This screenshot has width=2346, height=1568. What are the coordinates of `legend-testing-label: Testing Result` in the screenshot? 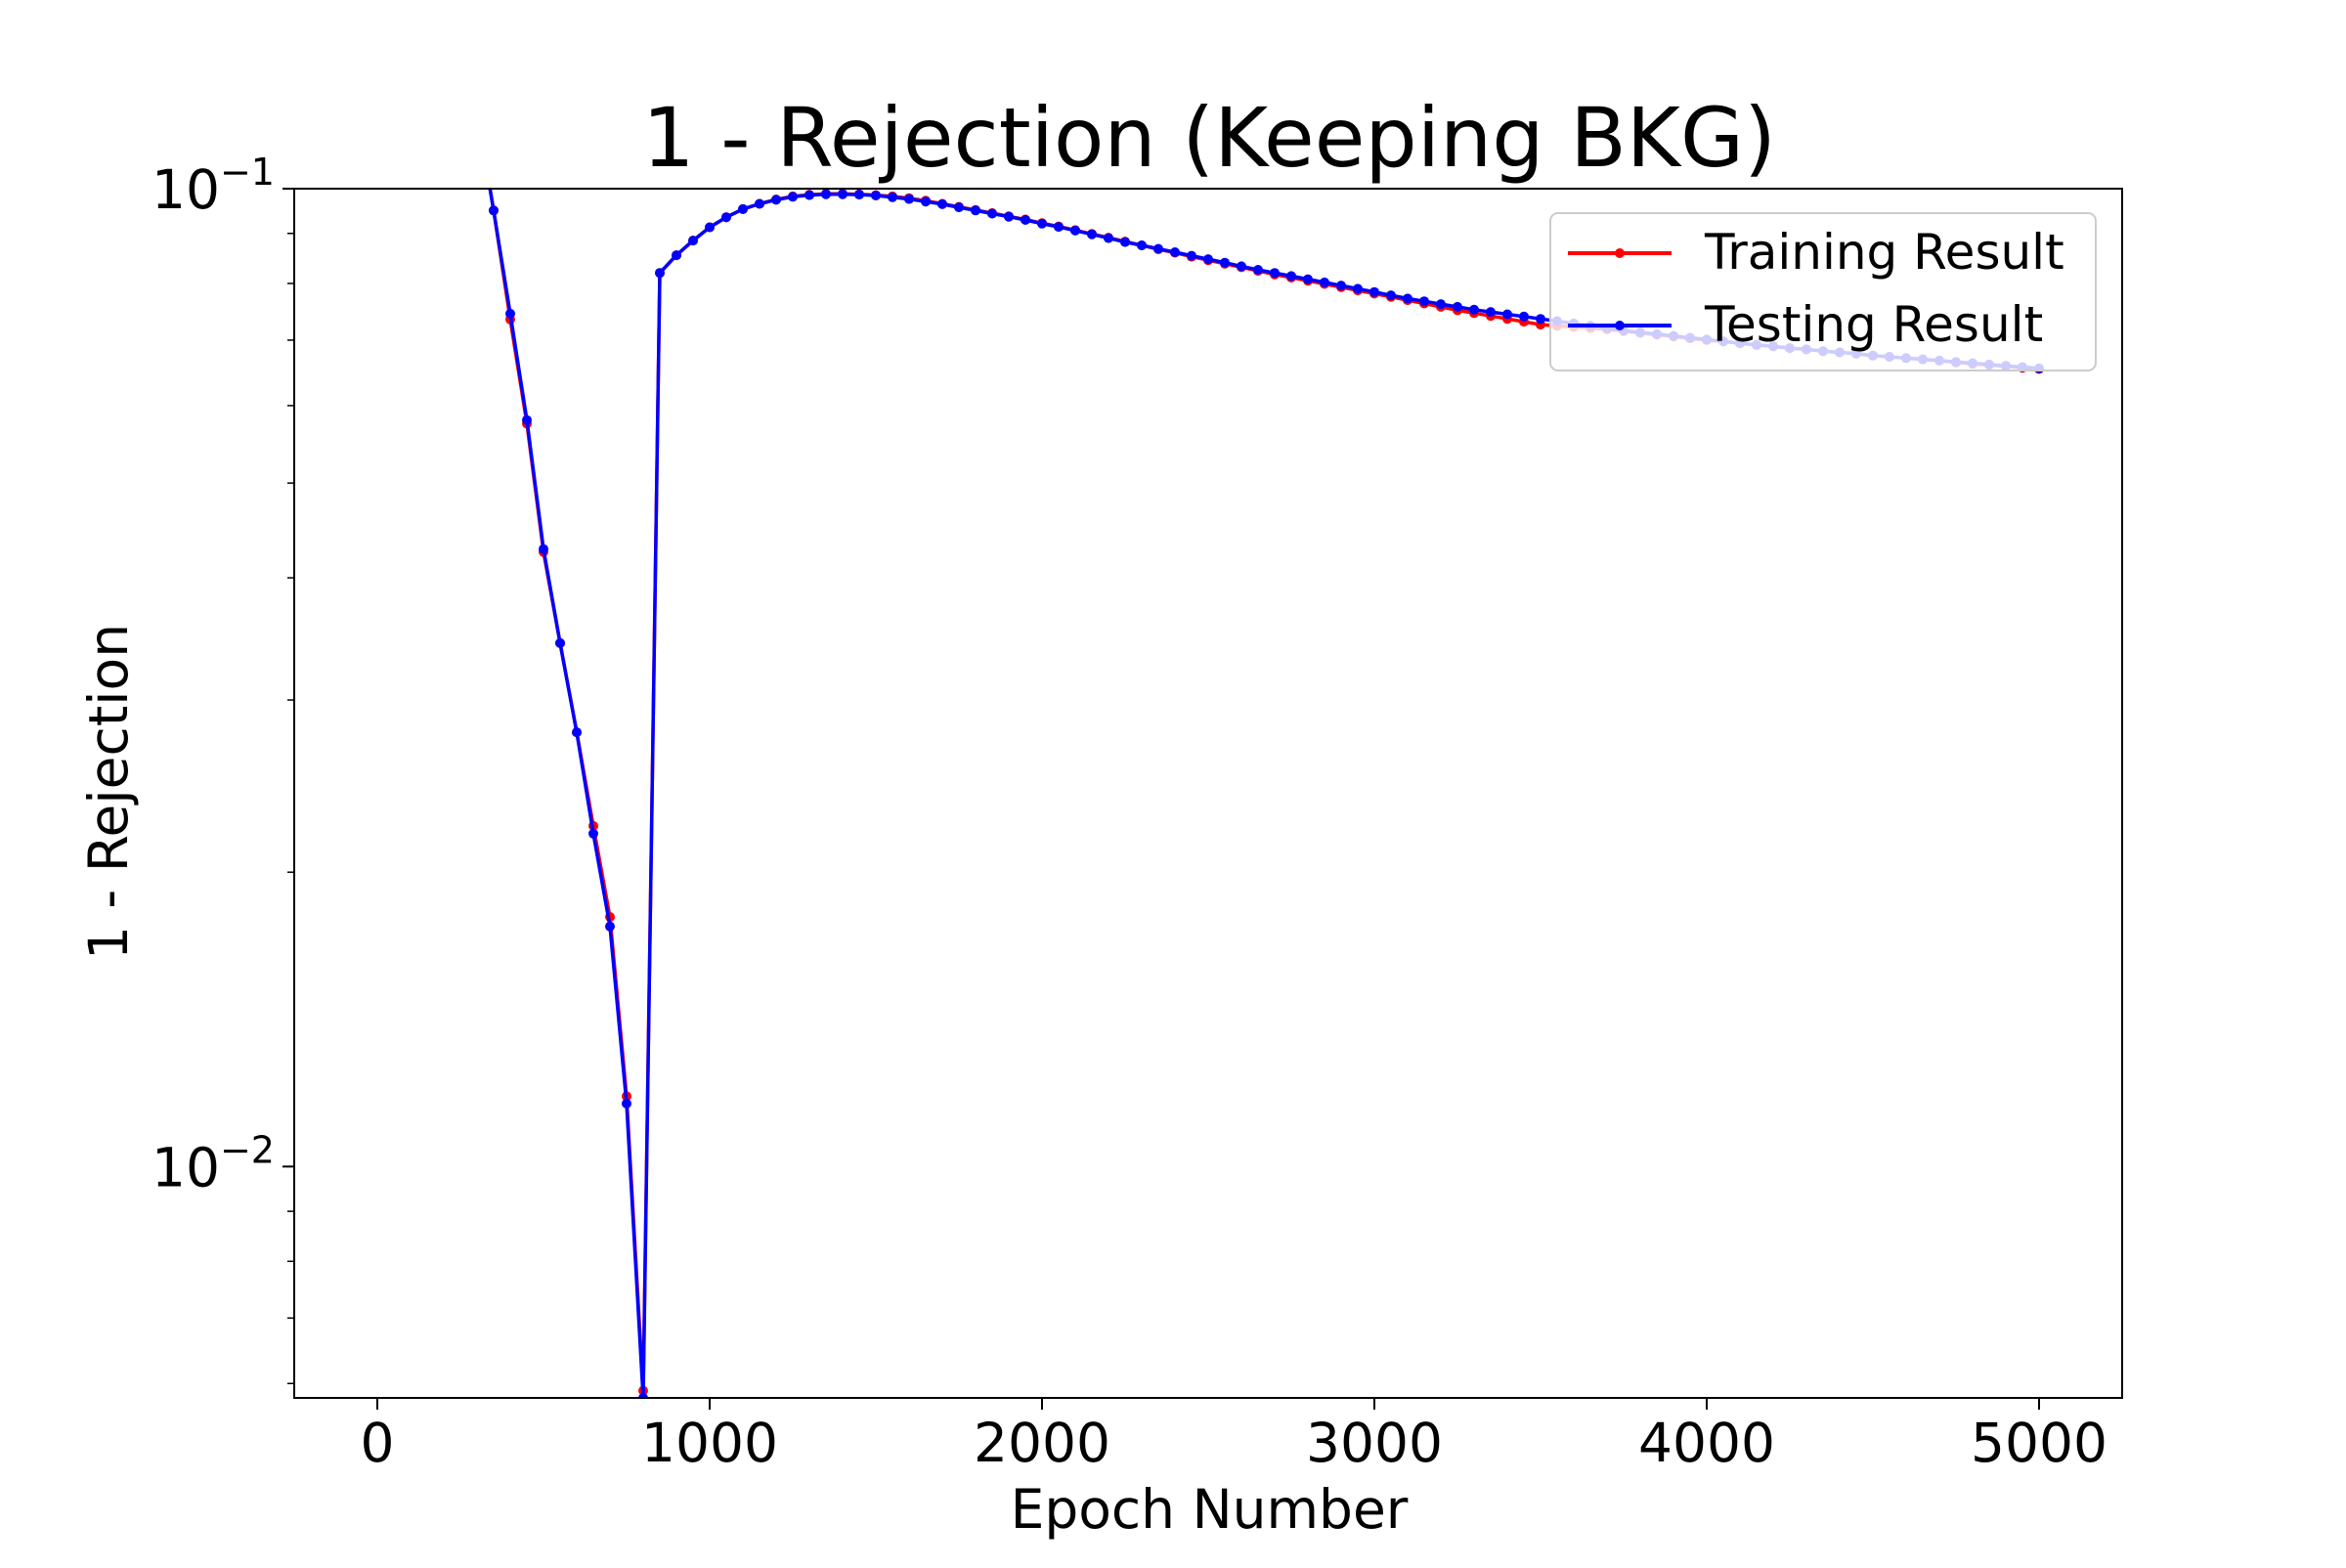 It's located at (1874, 324).